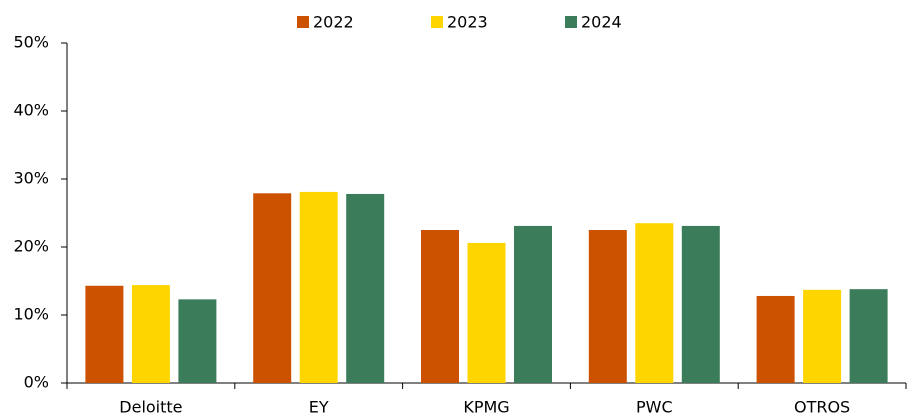 This screenshot has width=907, height=418. I want to click on legend-label: 2023, so click(467, 22).